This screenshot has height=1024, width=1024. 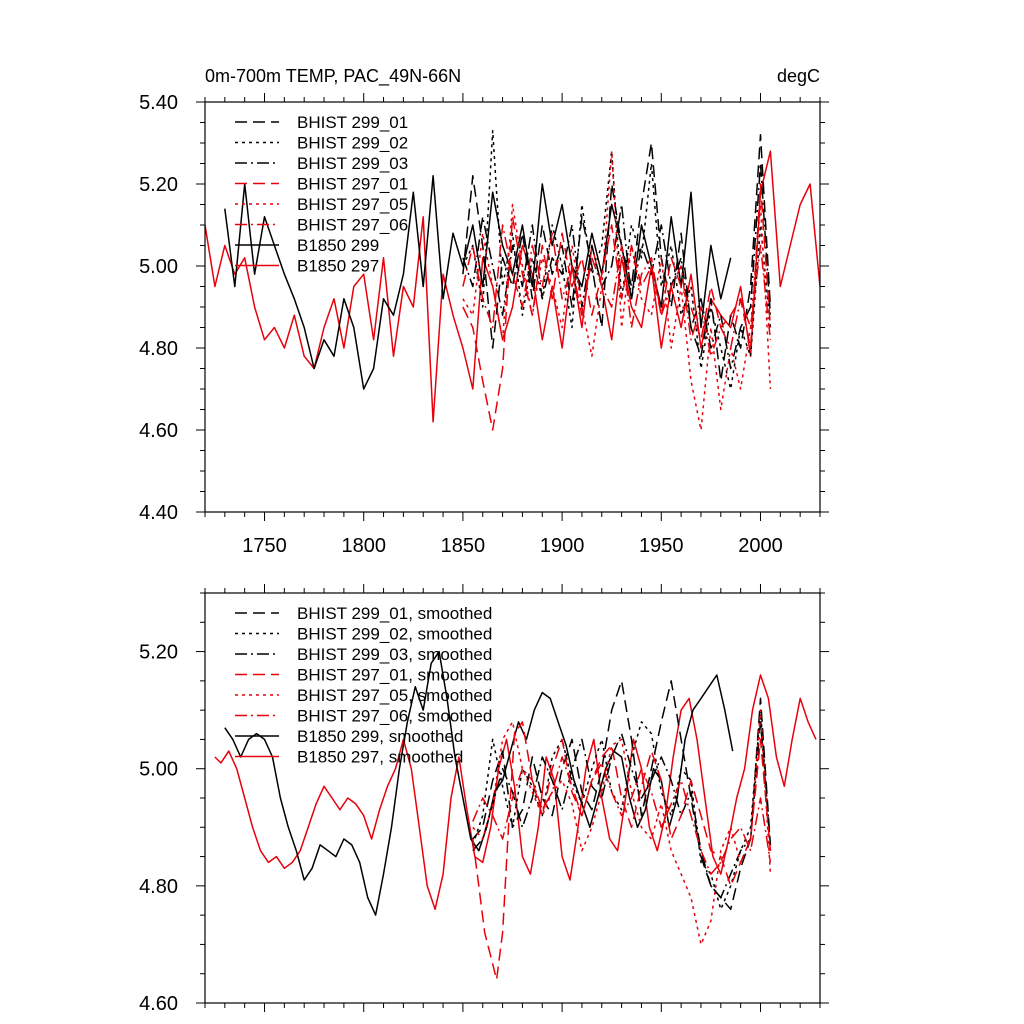 I want to click on series-line-bhist-297-05-smoothed, so click(x=622, y=827).